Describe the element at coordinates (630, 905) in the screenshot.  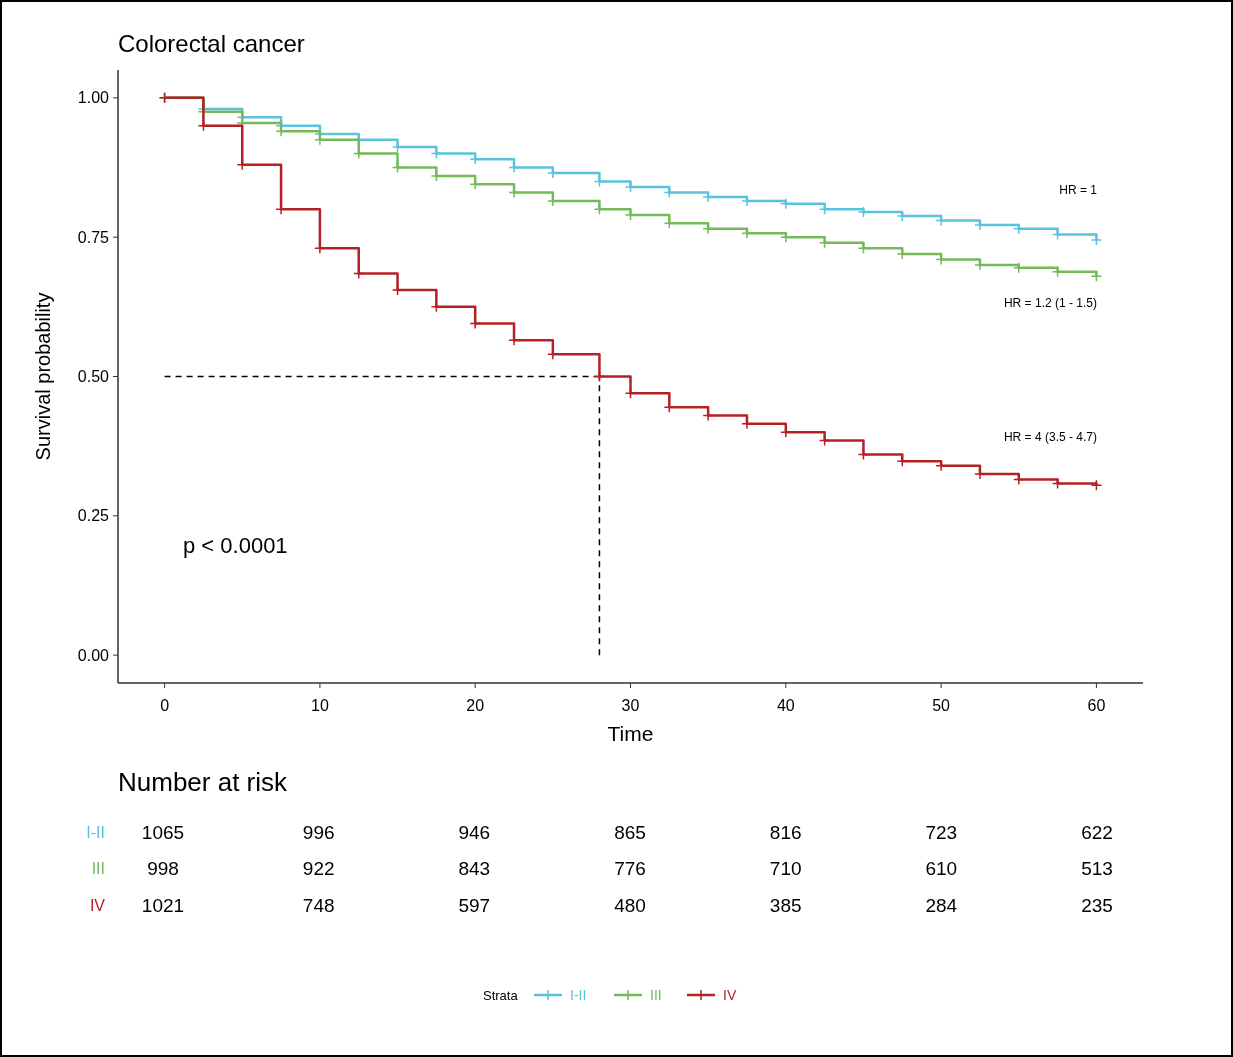
I see `text: 480` at that location.